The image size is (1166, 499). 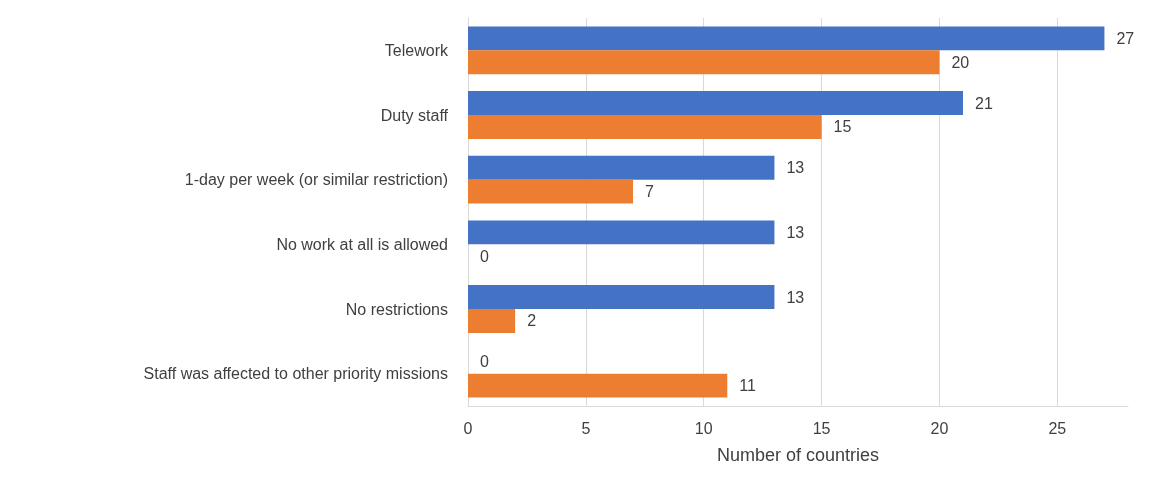 What do you see at coordinates (960, 62) in the screenshot?
I see `data-label: 20` at bounding box center [960, 62].